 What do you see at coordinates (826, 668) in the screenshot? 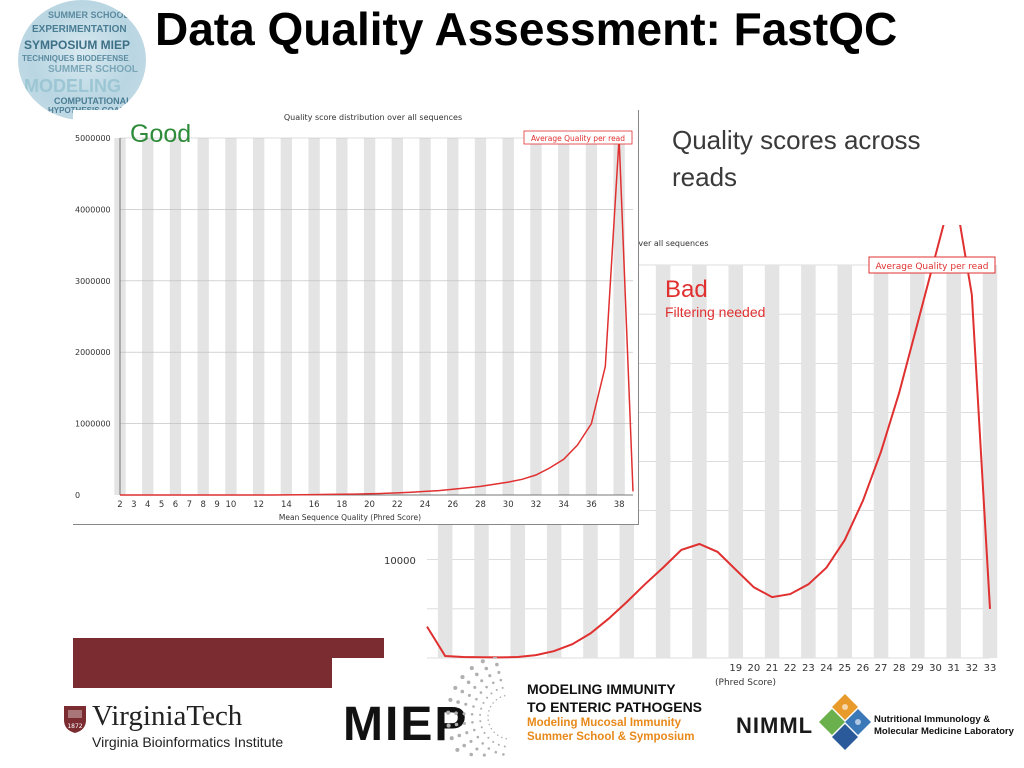
I see `bad-x-tick: 24` at bounding box center [826, 668].